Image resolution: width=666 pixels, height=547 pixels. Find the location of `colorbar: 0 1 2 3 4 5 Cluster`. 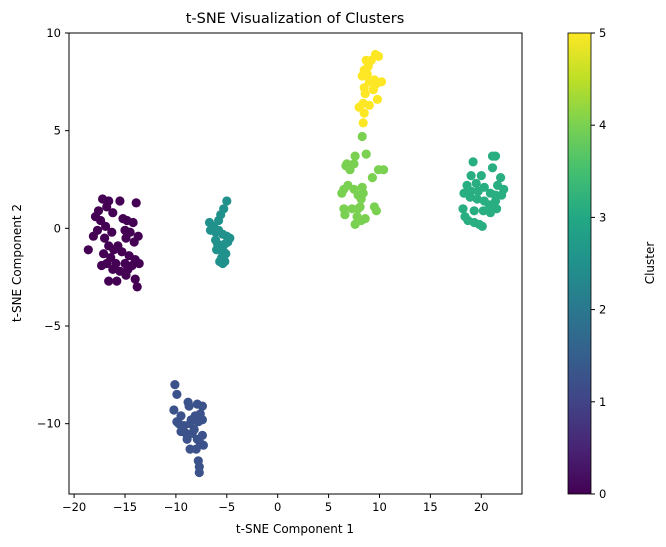

colorbar: 0 1 2 3 4 5 Cluster is located at coordinates (612, 263).